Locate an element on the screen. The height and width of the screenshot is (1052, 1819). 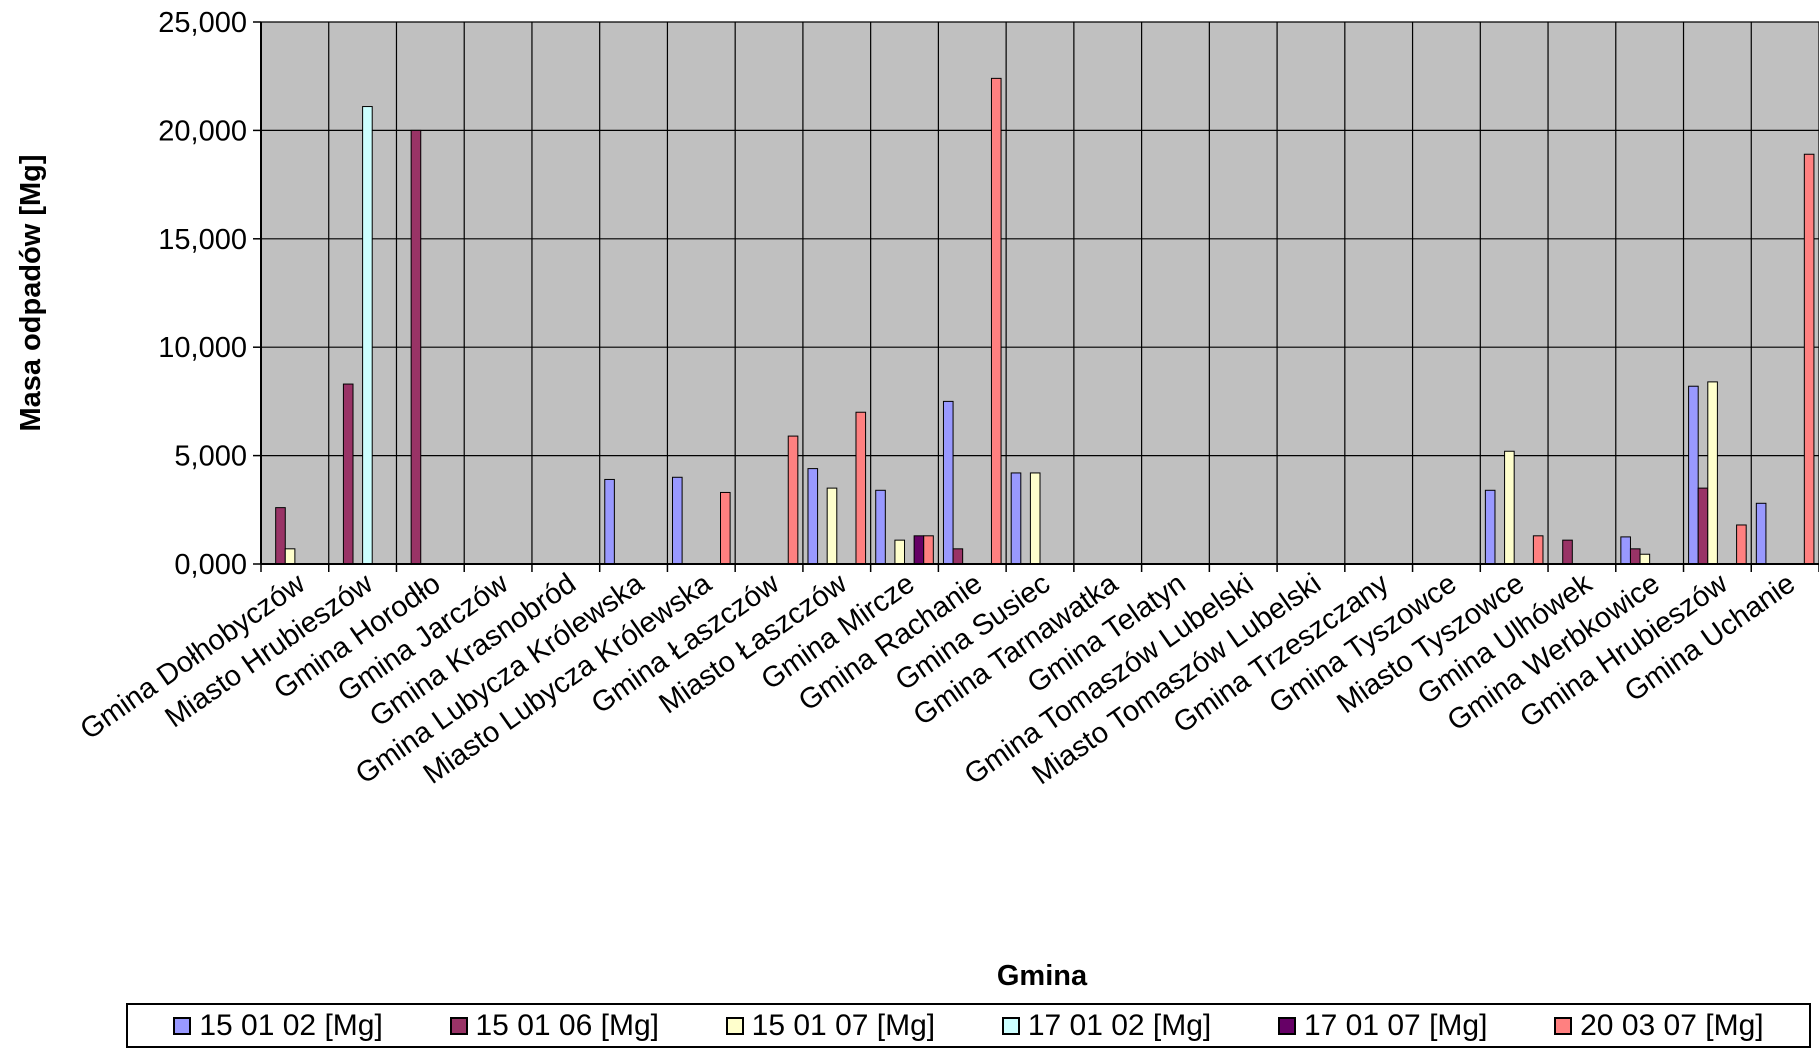
y-tick-label: 25,000 is located at coordinates (202, 23).